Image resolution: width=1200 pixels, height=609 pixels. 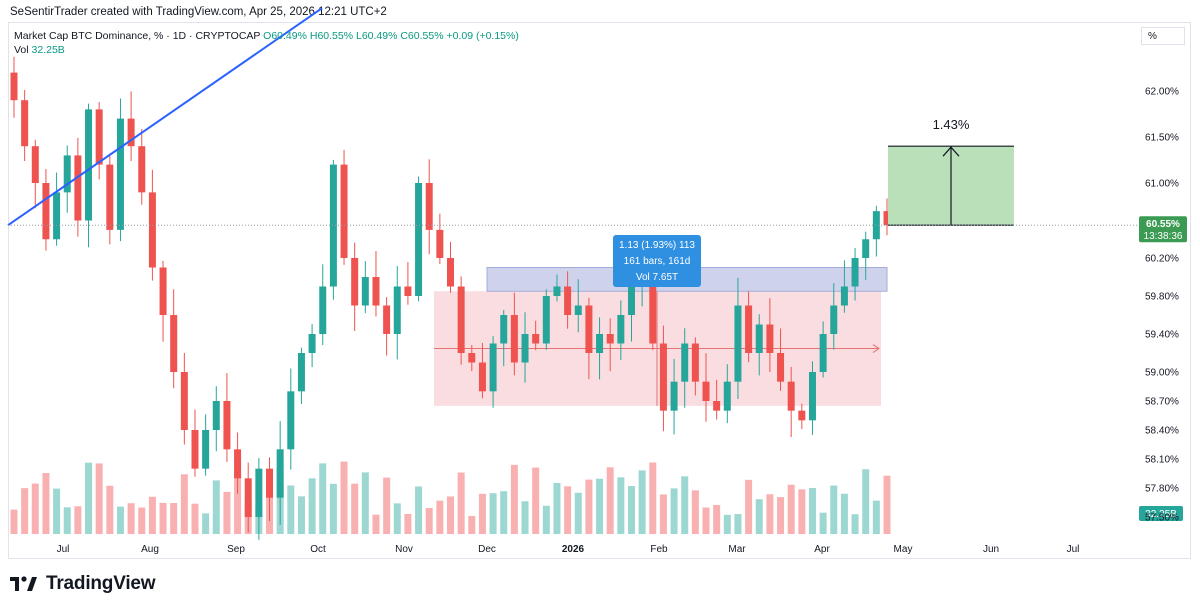 I want to click on time-tick-label: Jun, so click(x=991, y=549).